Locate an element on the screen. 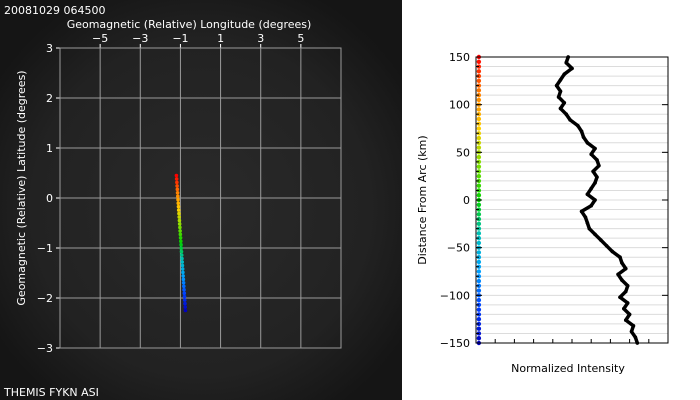 The image size is (700, 400). map-x-tick-label: −5 is located at coordinates (100, 38).